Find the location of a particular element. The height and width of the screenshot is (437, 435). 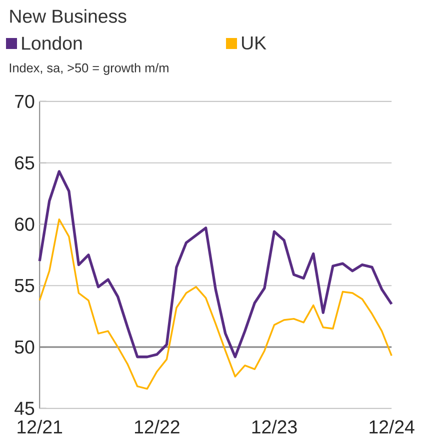

y-tick-label: 70 is located at coordinates (24, 101).